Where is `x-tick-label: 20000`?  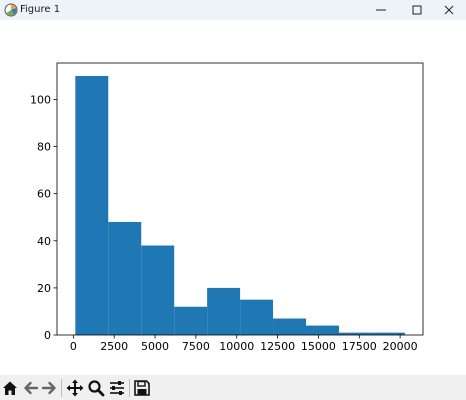
x-tick-label: 20000 is located at coordinates (400, 346).